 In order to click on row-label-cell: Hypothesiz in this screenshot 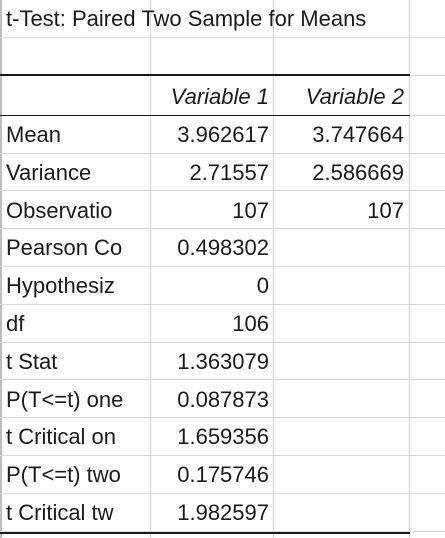, I will do `click(60, 286)`.